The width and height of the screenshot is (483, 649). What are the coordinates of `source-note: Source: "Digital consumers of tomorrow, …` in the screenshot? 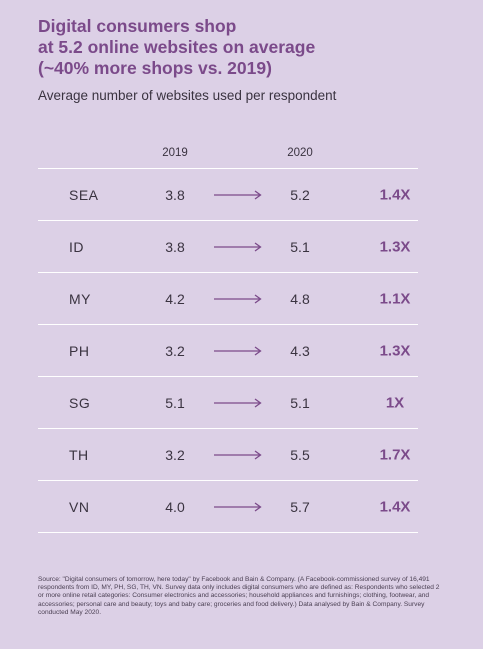 It's located at (239, 596).